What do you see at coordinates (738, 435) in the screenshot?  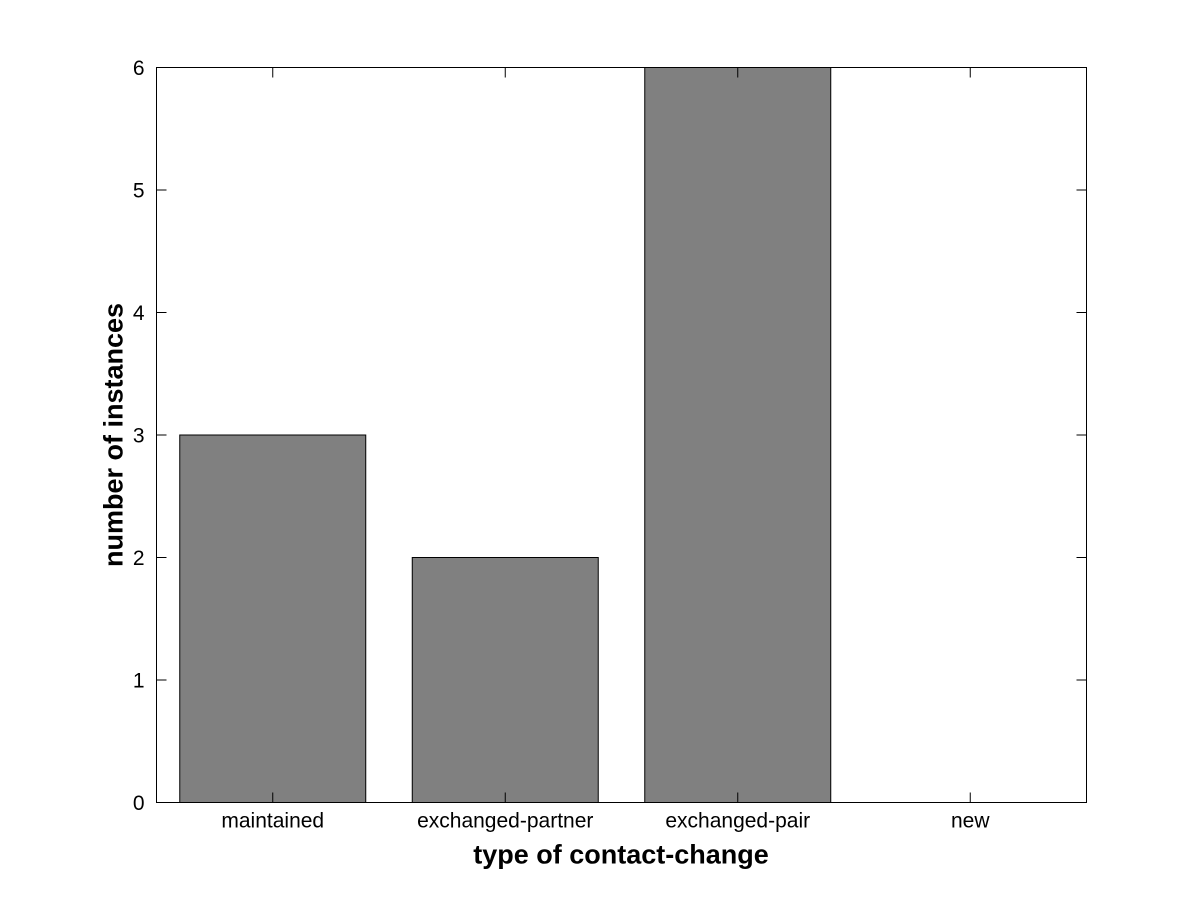 I see `bar-exchanged-pair` at bounding box center [738, 435].